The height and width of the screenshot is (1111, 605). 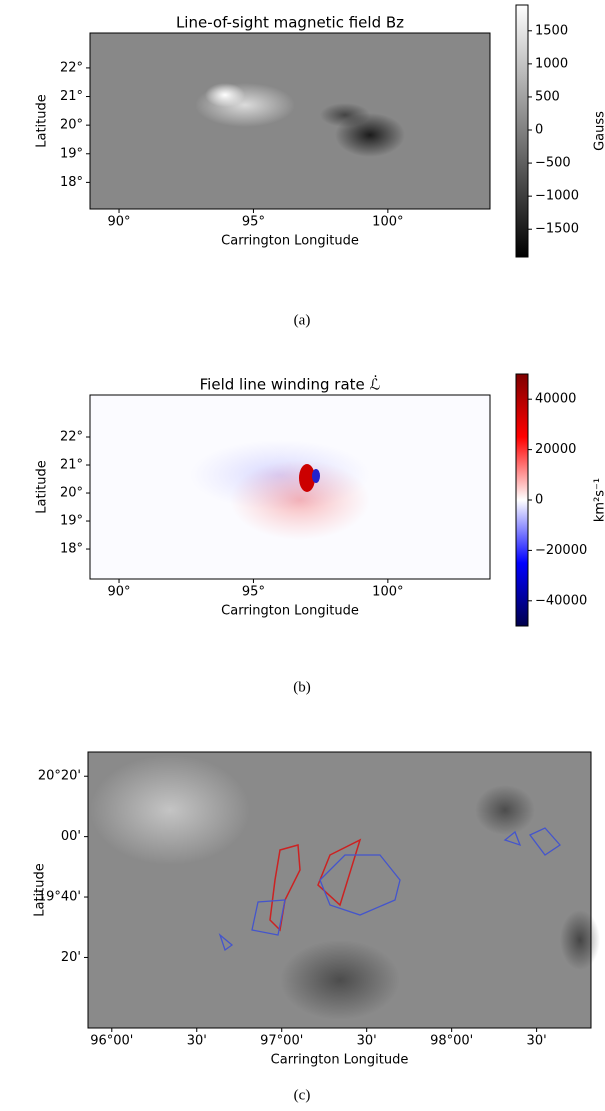 I want to click on colorbar-tick-label: 500, so click(x=547, y=96).